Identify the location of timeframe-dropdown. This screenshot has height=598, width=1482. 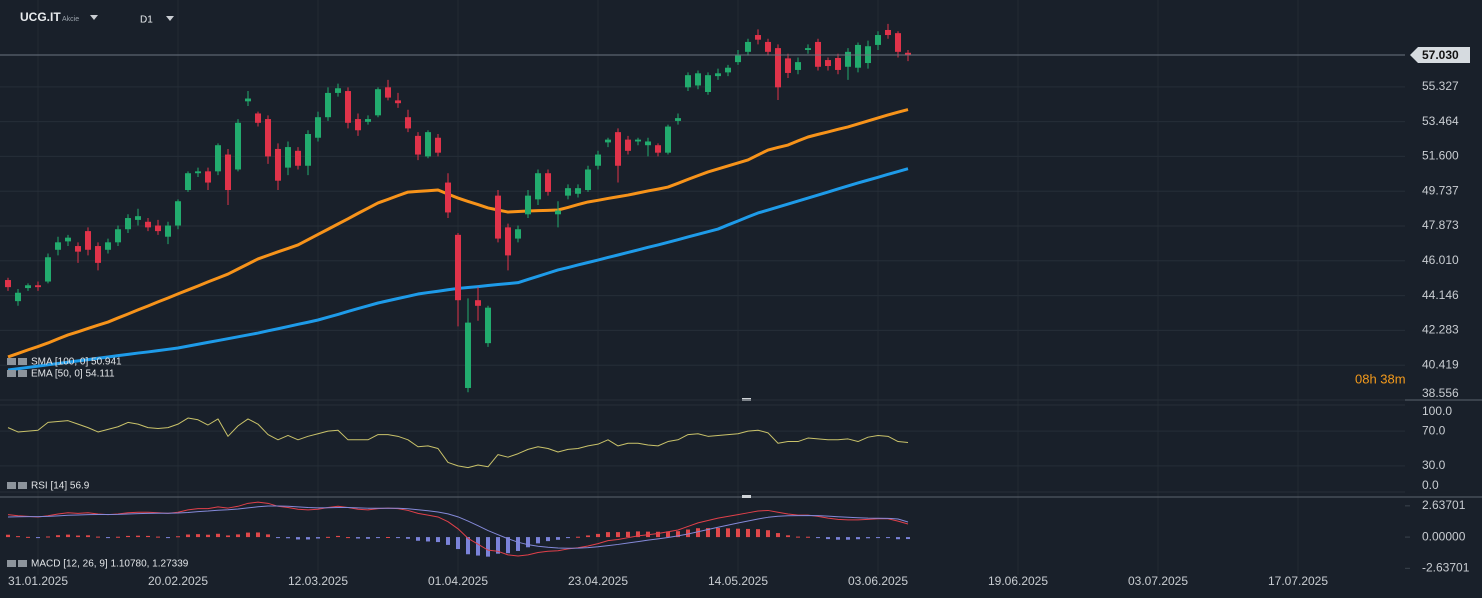
(170, 18).